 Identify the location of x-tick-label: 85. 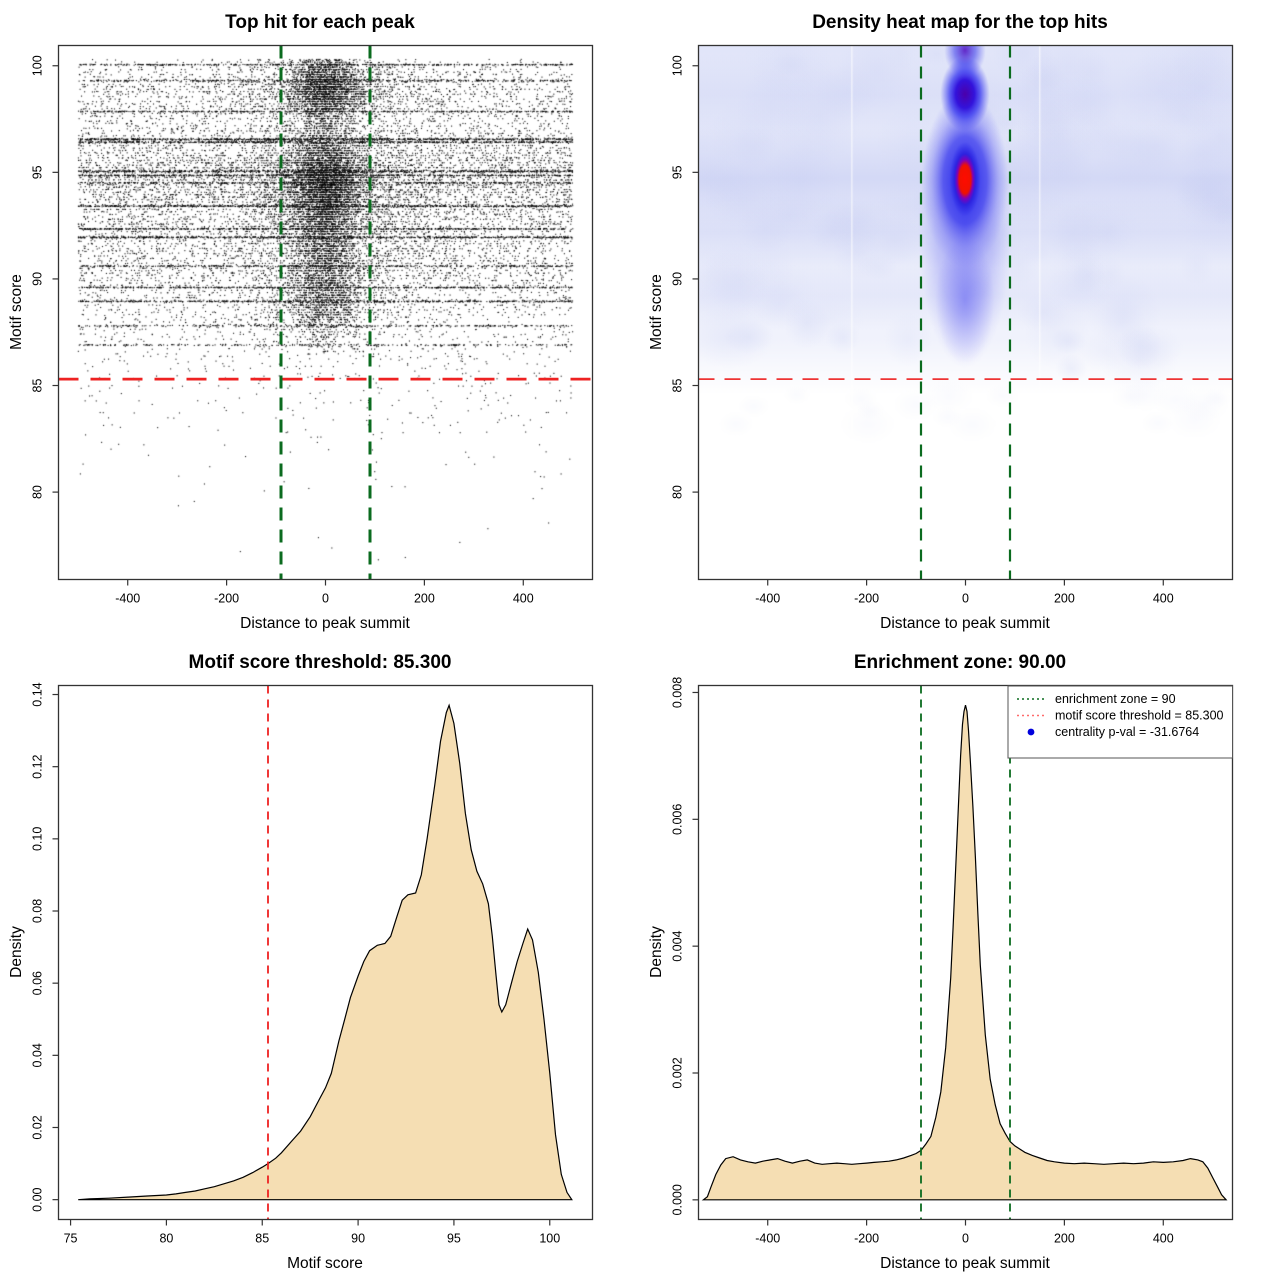
(262, 1239).